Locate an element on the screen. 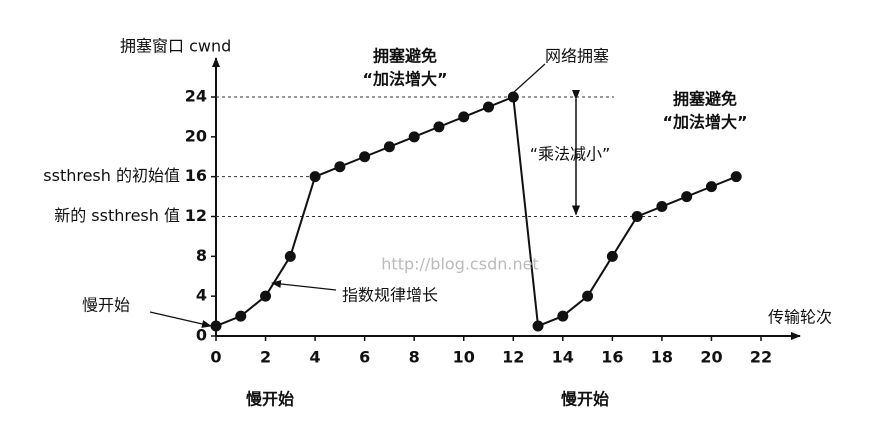 This screenshot has height=421, width=869. x-tick-label: 2 is located at coordinates (265, 357).